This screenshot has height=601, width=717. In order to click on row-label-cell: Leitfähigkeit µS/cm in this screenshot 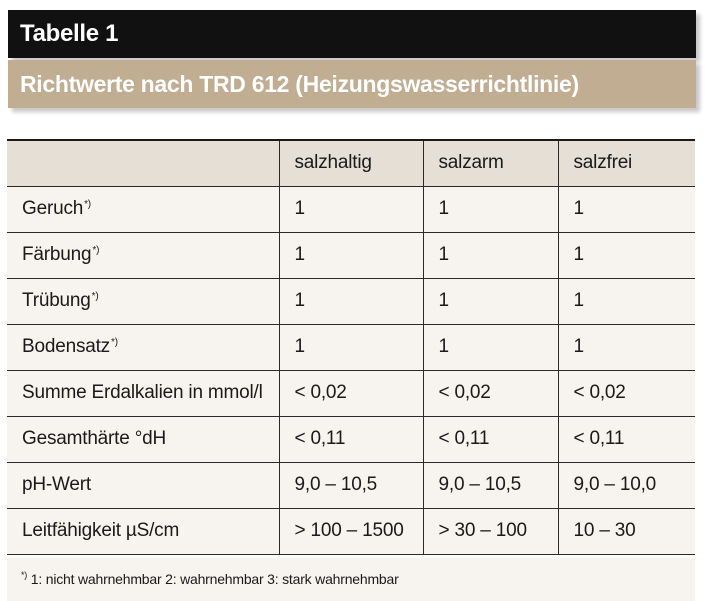, I will do `click(143, 531)`.